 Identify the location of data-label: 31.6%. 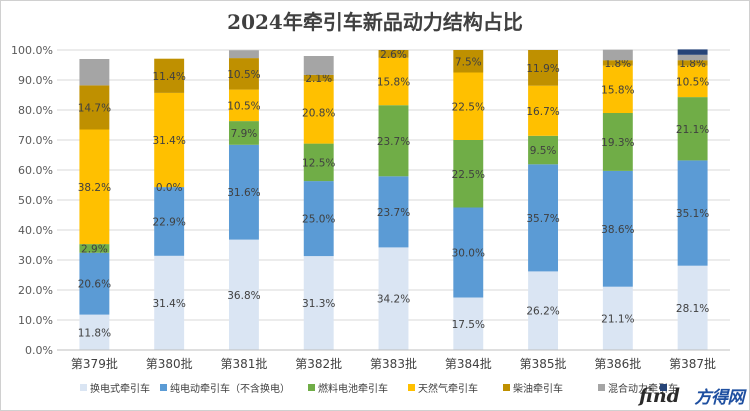
(243, 193).